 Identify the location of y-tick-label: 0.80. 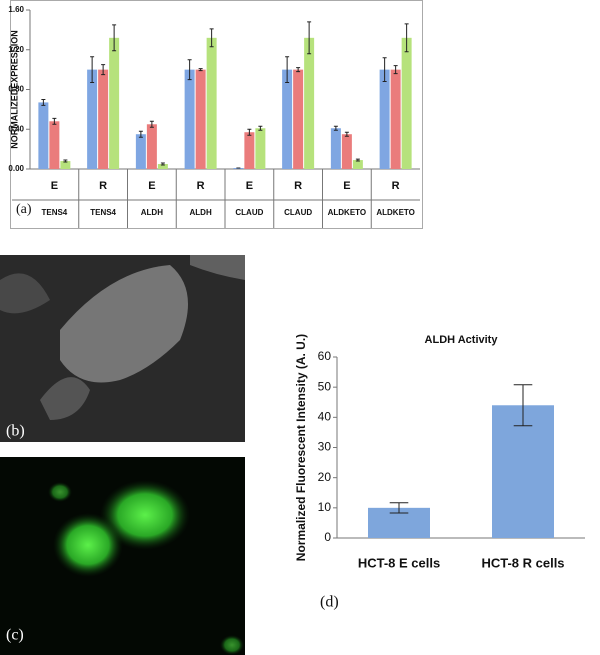
(16, 89).